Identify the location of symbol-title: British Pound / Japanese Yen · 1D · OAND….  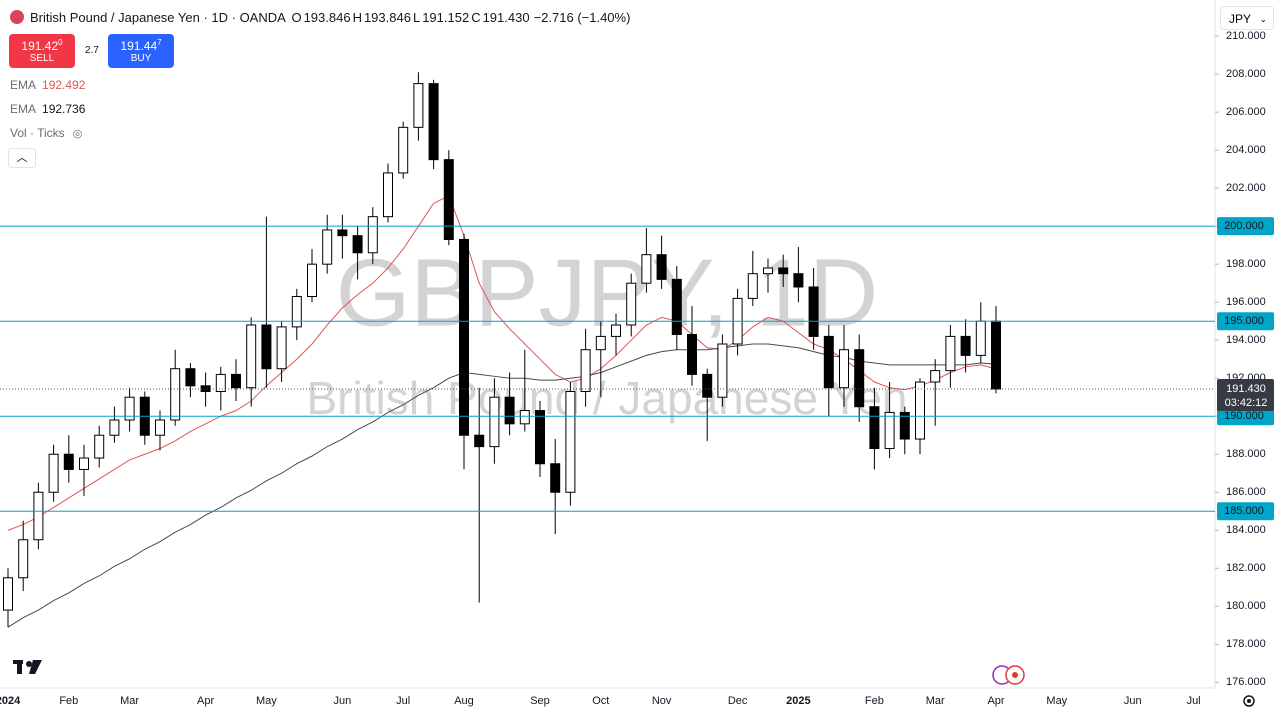
(158, 17).